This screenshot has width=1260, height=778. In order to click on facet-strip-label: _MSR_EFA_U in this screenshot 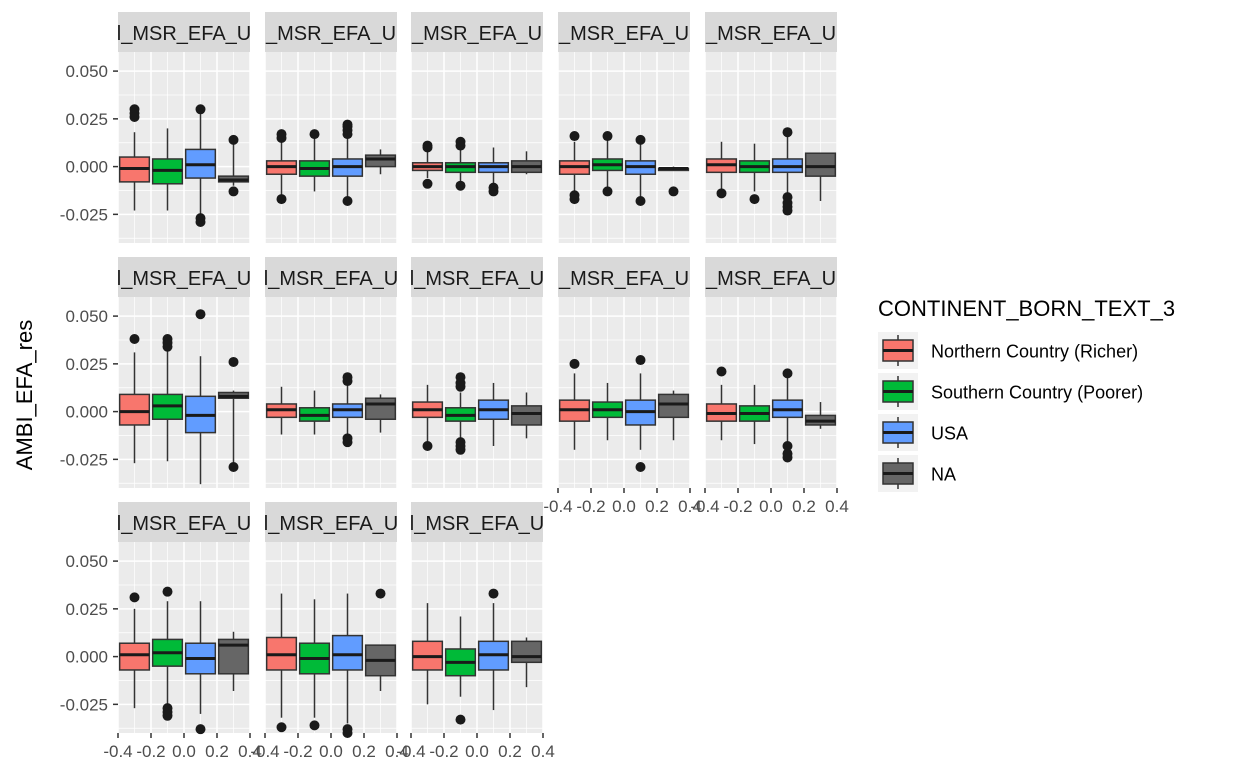, I will do `click(623, 34)`.